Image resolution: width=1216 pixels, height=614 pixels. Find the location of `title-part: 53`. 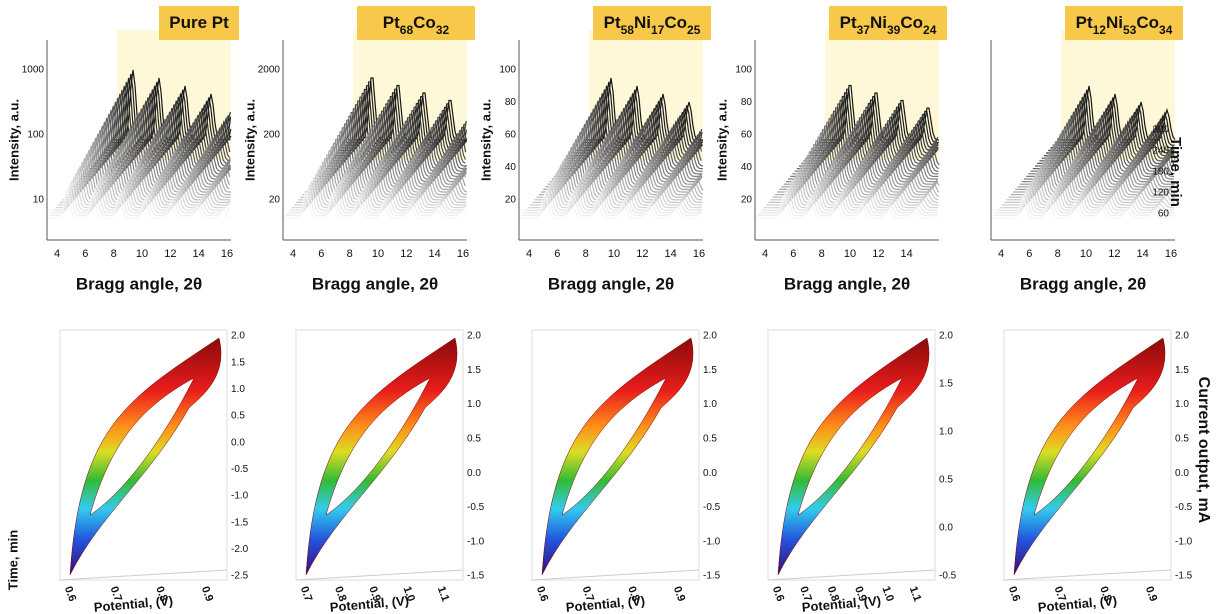

title-part: 53 is located at coordinates (1130, 30).